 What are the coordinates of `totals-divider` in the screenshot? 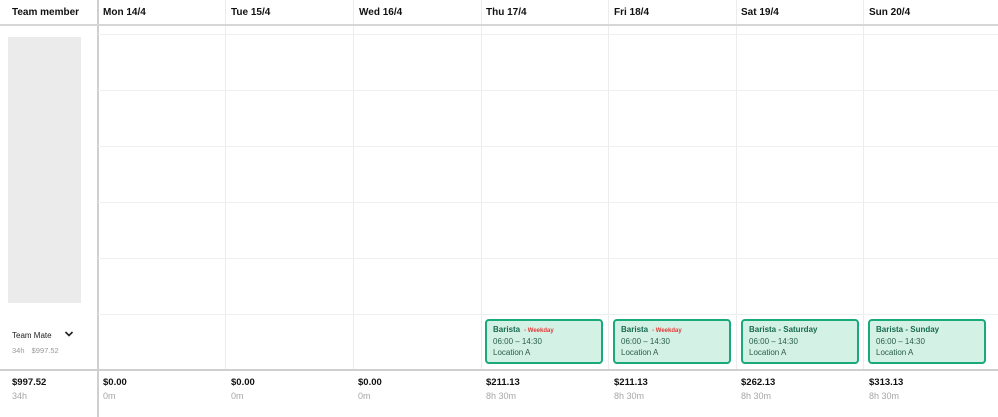 It's located at (499, 370).